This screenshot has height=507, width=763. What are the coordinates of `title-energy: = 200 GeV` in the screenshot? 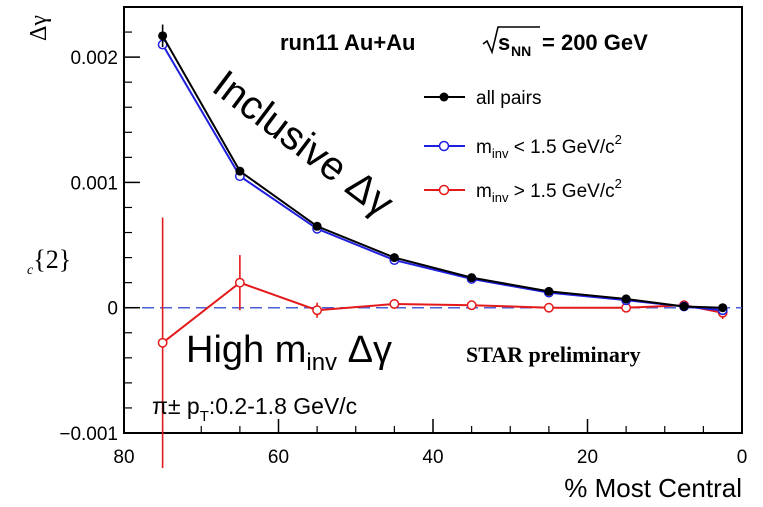 It's located at (595, 42).